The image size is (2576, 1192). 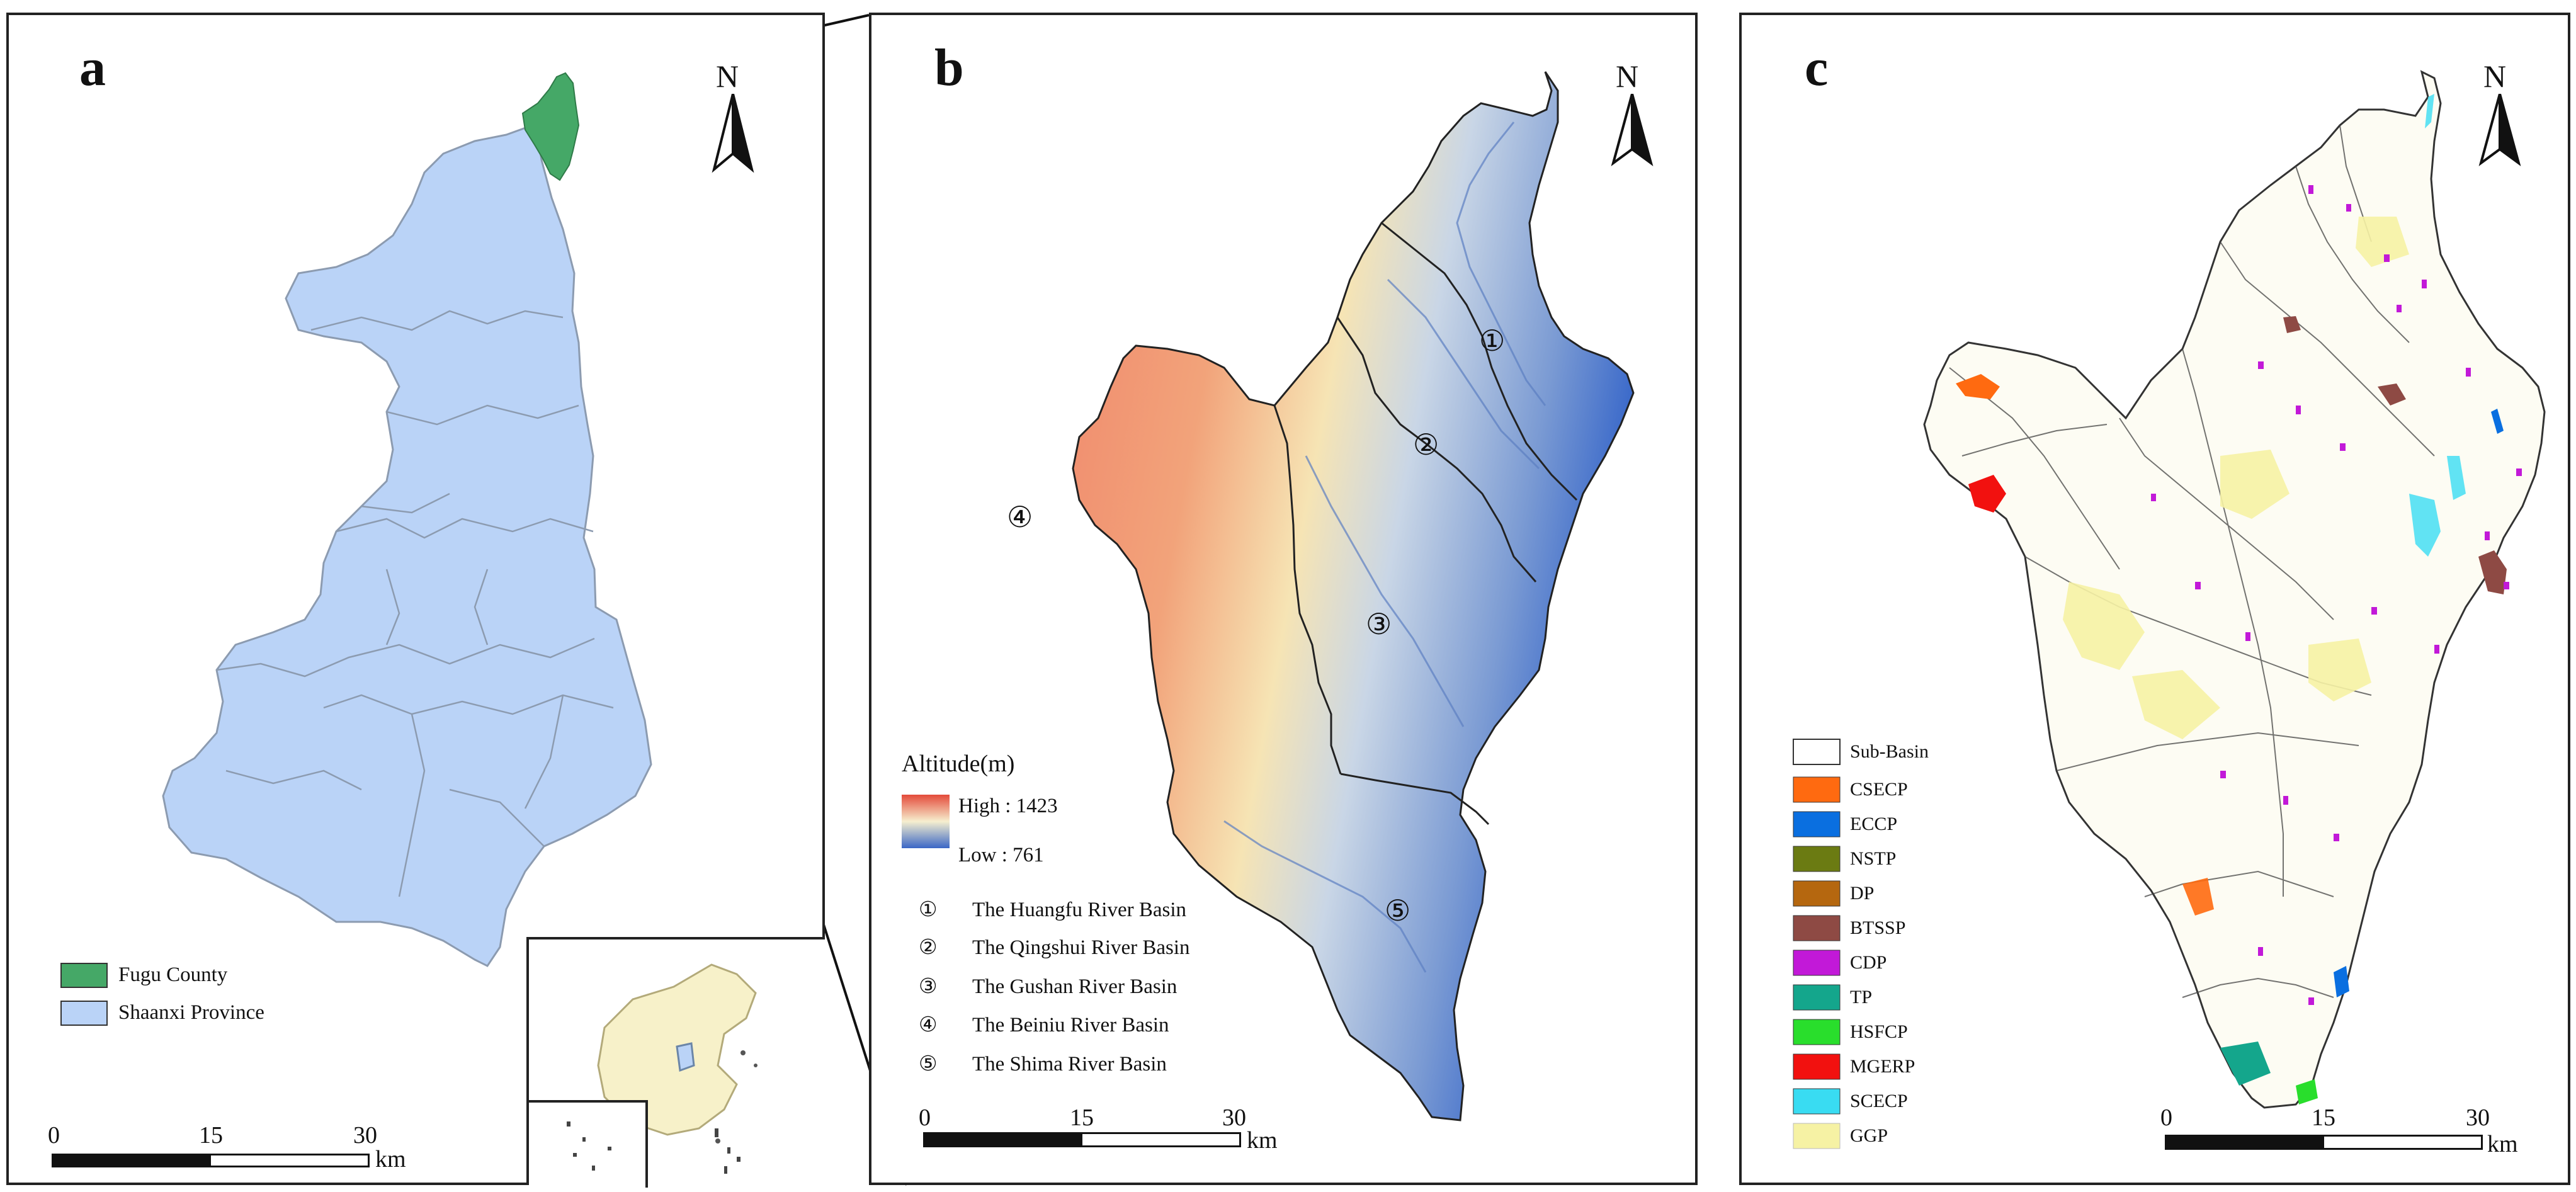 I want to click on altitude-high-label: High : 1423, so click(x=1008, y=806).